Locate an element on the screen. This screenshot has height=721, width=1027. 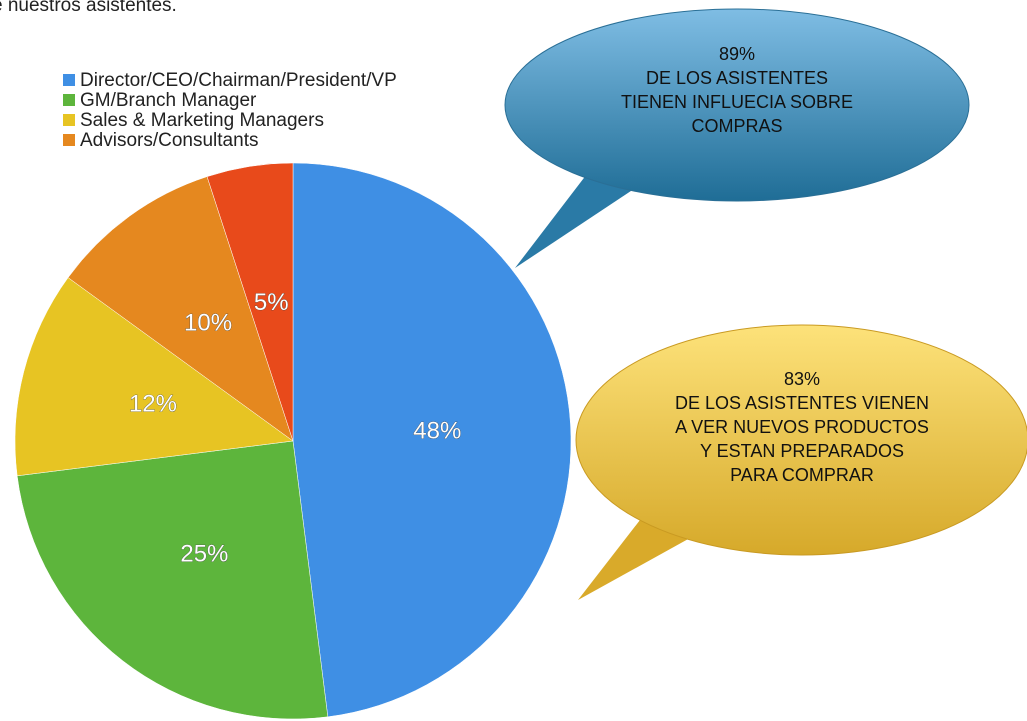
annotation-line: A VER NUEVOS PRODUCTOS is located at coordinates (802, 427).